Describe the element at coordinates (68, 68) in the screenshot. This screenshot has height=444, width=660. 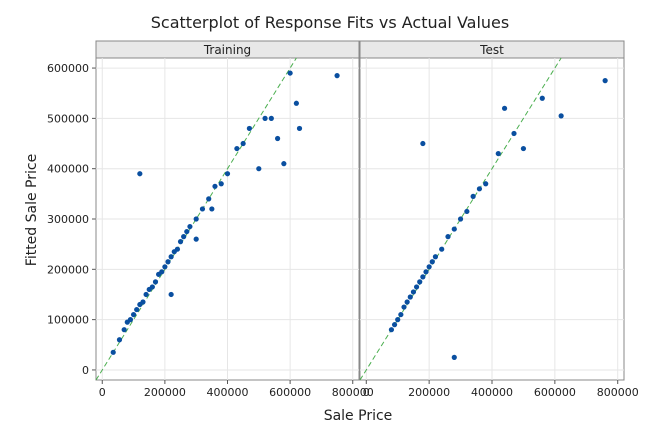
I see `y-tick-label: 600000` at that location.